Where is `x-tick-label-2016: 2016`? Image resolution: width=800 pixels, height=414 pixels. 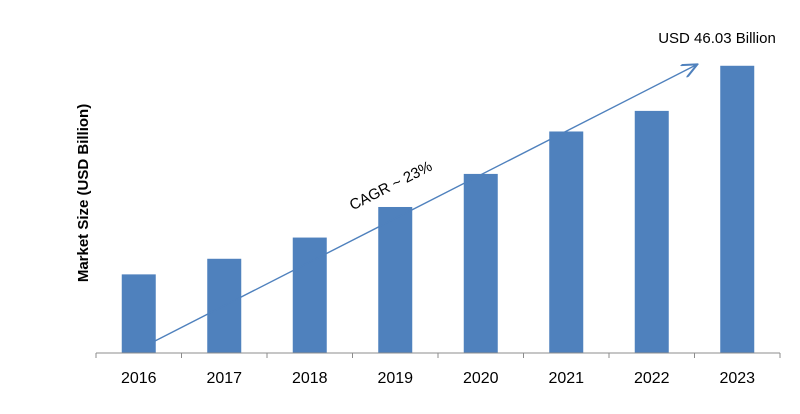 x-tick-label-2016: 2016 is located at coordinates (139, 378).